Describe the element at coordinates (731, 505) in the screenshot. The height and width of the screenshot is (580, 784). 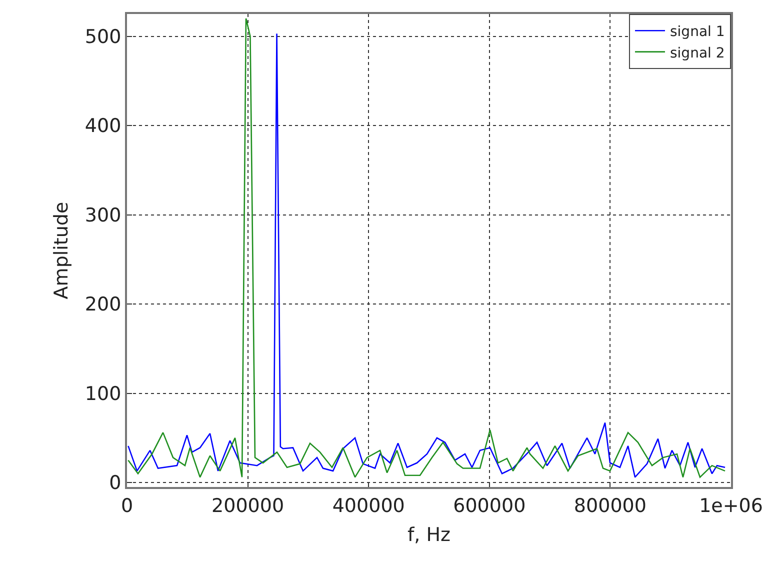
I see `x-tick-label: 1e+06` at that location.